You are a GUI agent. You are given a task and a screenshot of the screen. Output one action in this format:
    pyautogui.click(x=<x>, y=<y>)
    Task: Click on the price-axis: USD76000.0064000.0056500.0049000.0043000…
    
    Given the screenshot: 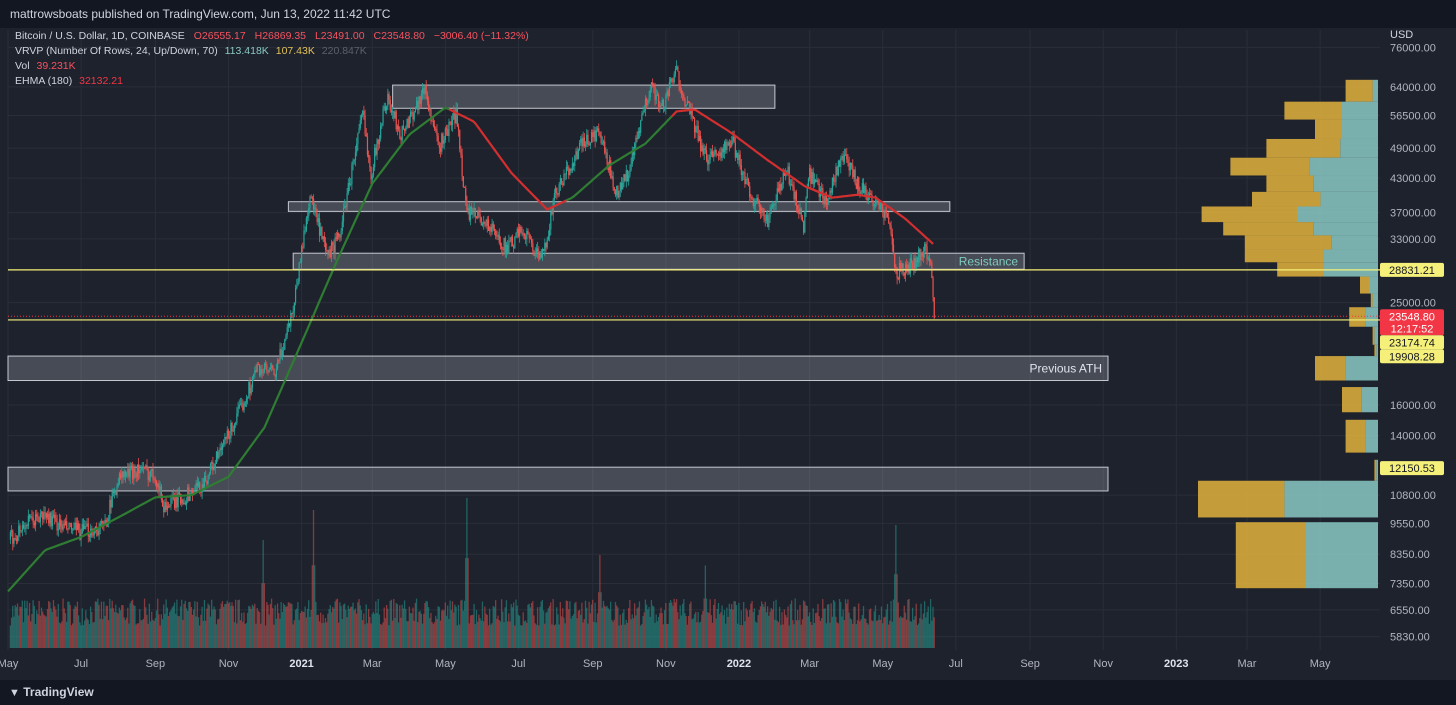 What is the action you would take?
    pyautogui.click(x=1413, y=336)
    